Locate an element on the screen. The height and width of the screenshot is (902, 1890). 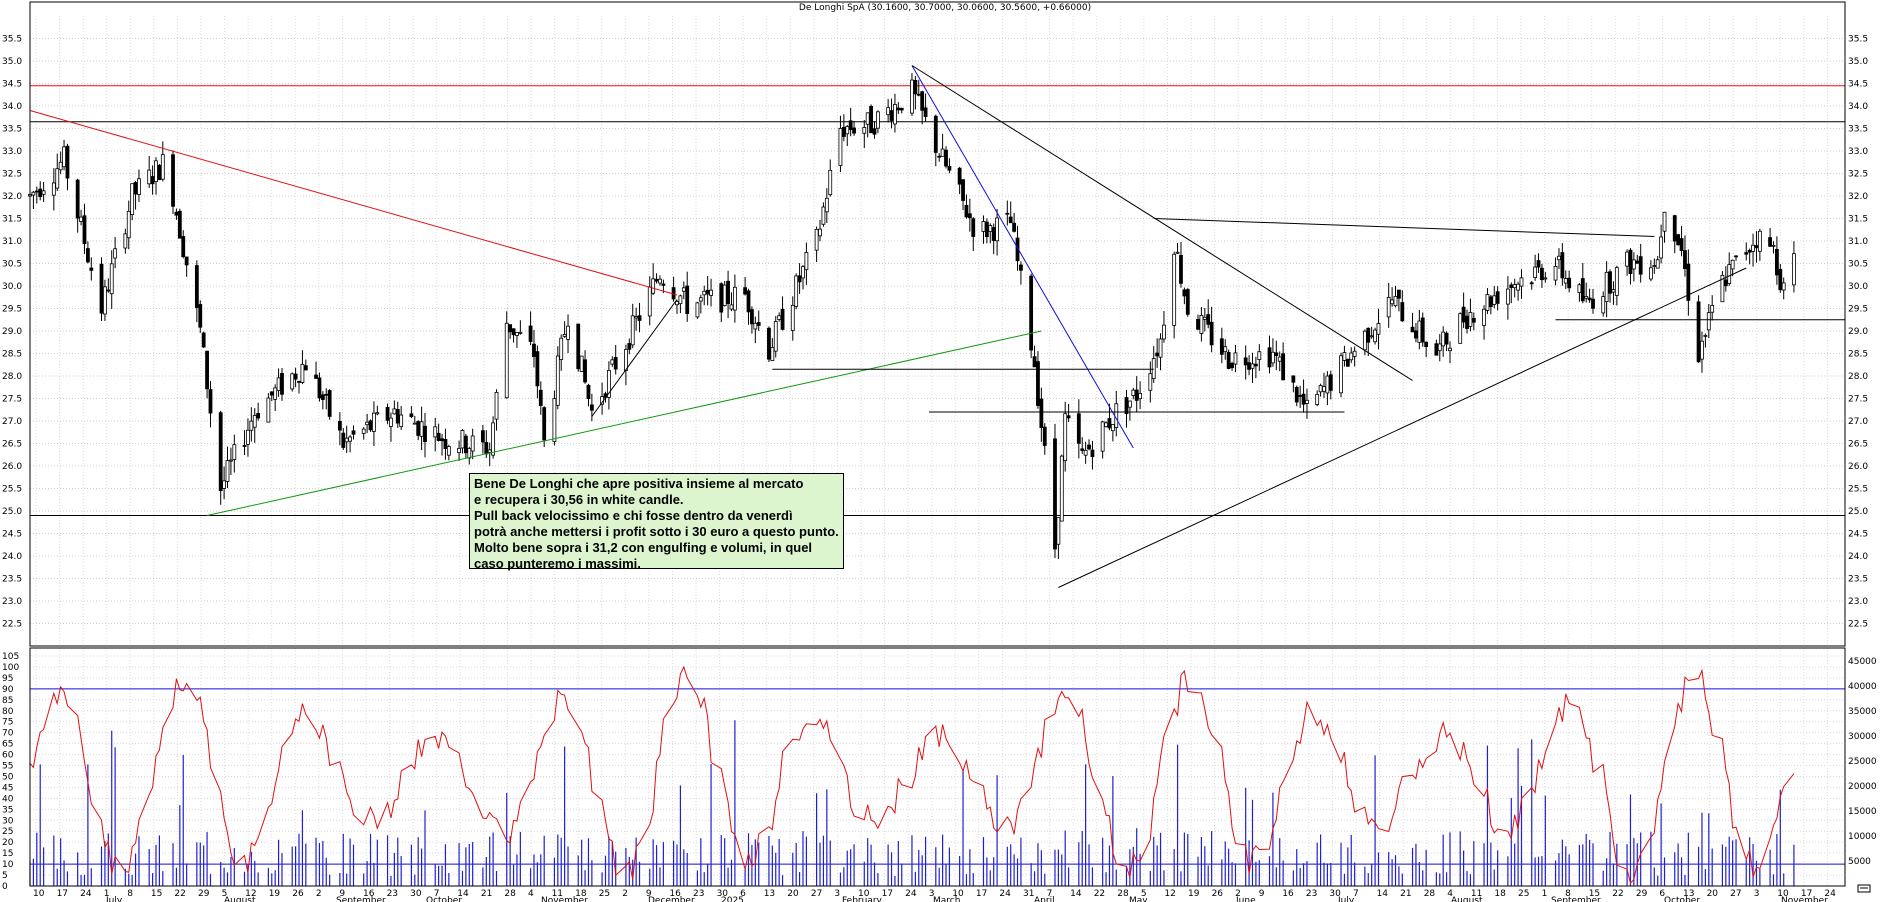
day-label: 21 is located at coordinates (486, 894).